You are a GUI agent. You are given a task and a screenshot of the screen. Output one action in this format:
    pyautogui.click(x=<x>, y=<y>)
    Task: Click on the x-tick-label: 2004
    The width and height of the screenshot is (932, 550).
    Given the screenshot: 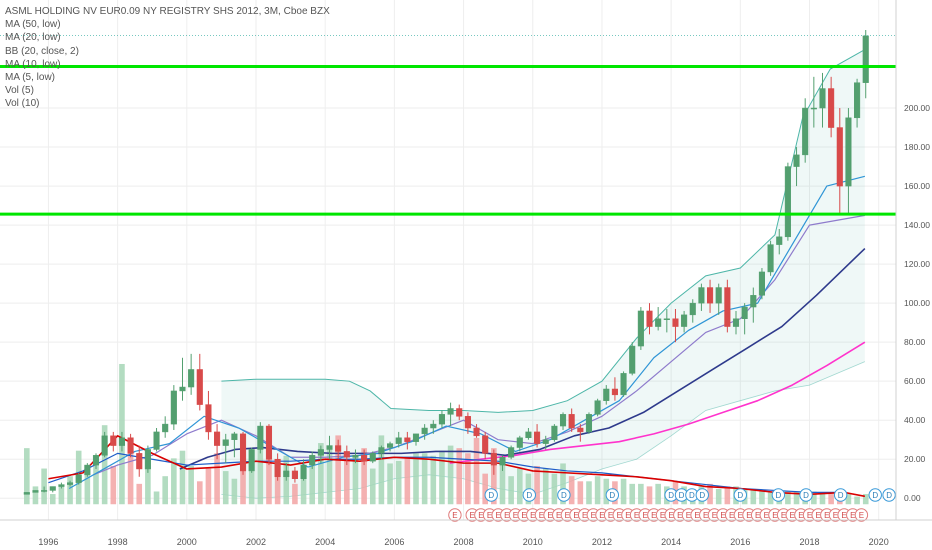 What is the action you would take?
    pyautogui.click(x=325, y=542)
    